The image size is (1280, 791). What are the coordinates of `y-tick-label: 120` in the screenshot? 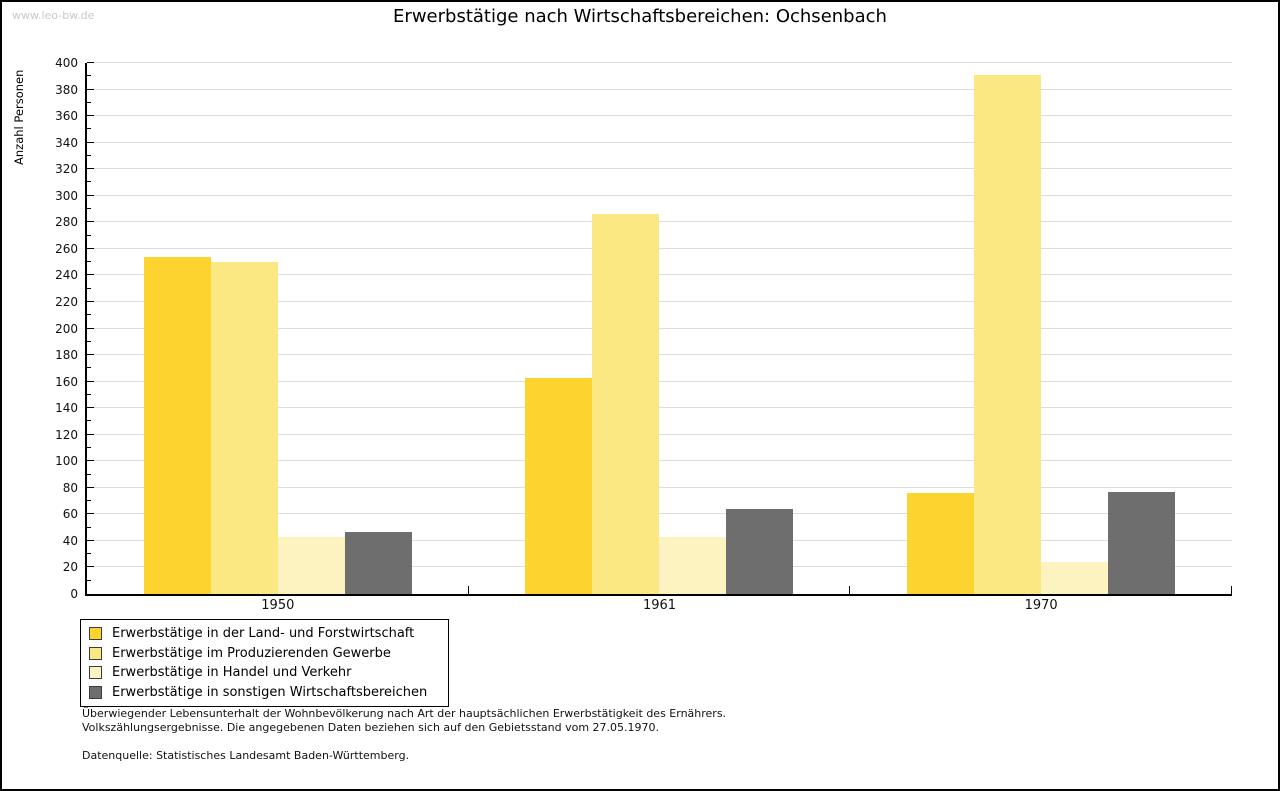 It's located at (66, 434).